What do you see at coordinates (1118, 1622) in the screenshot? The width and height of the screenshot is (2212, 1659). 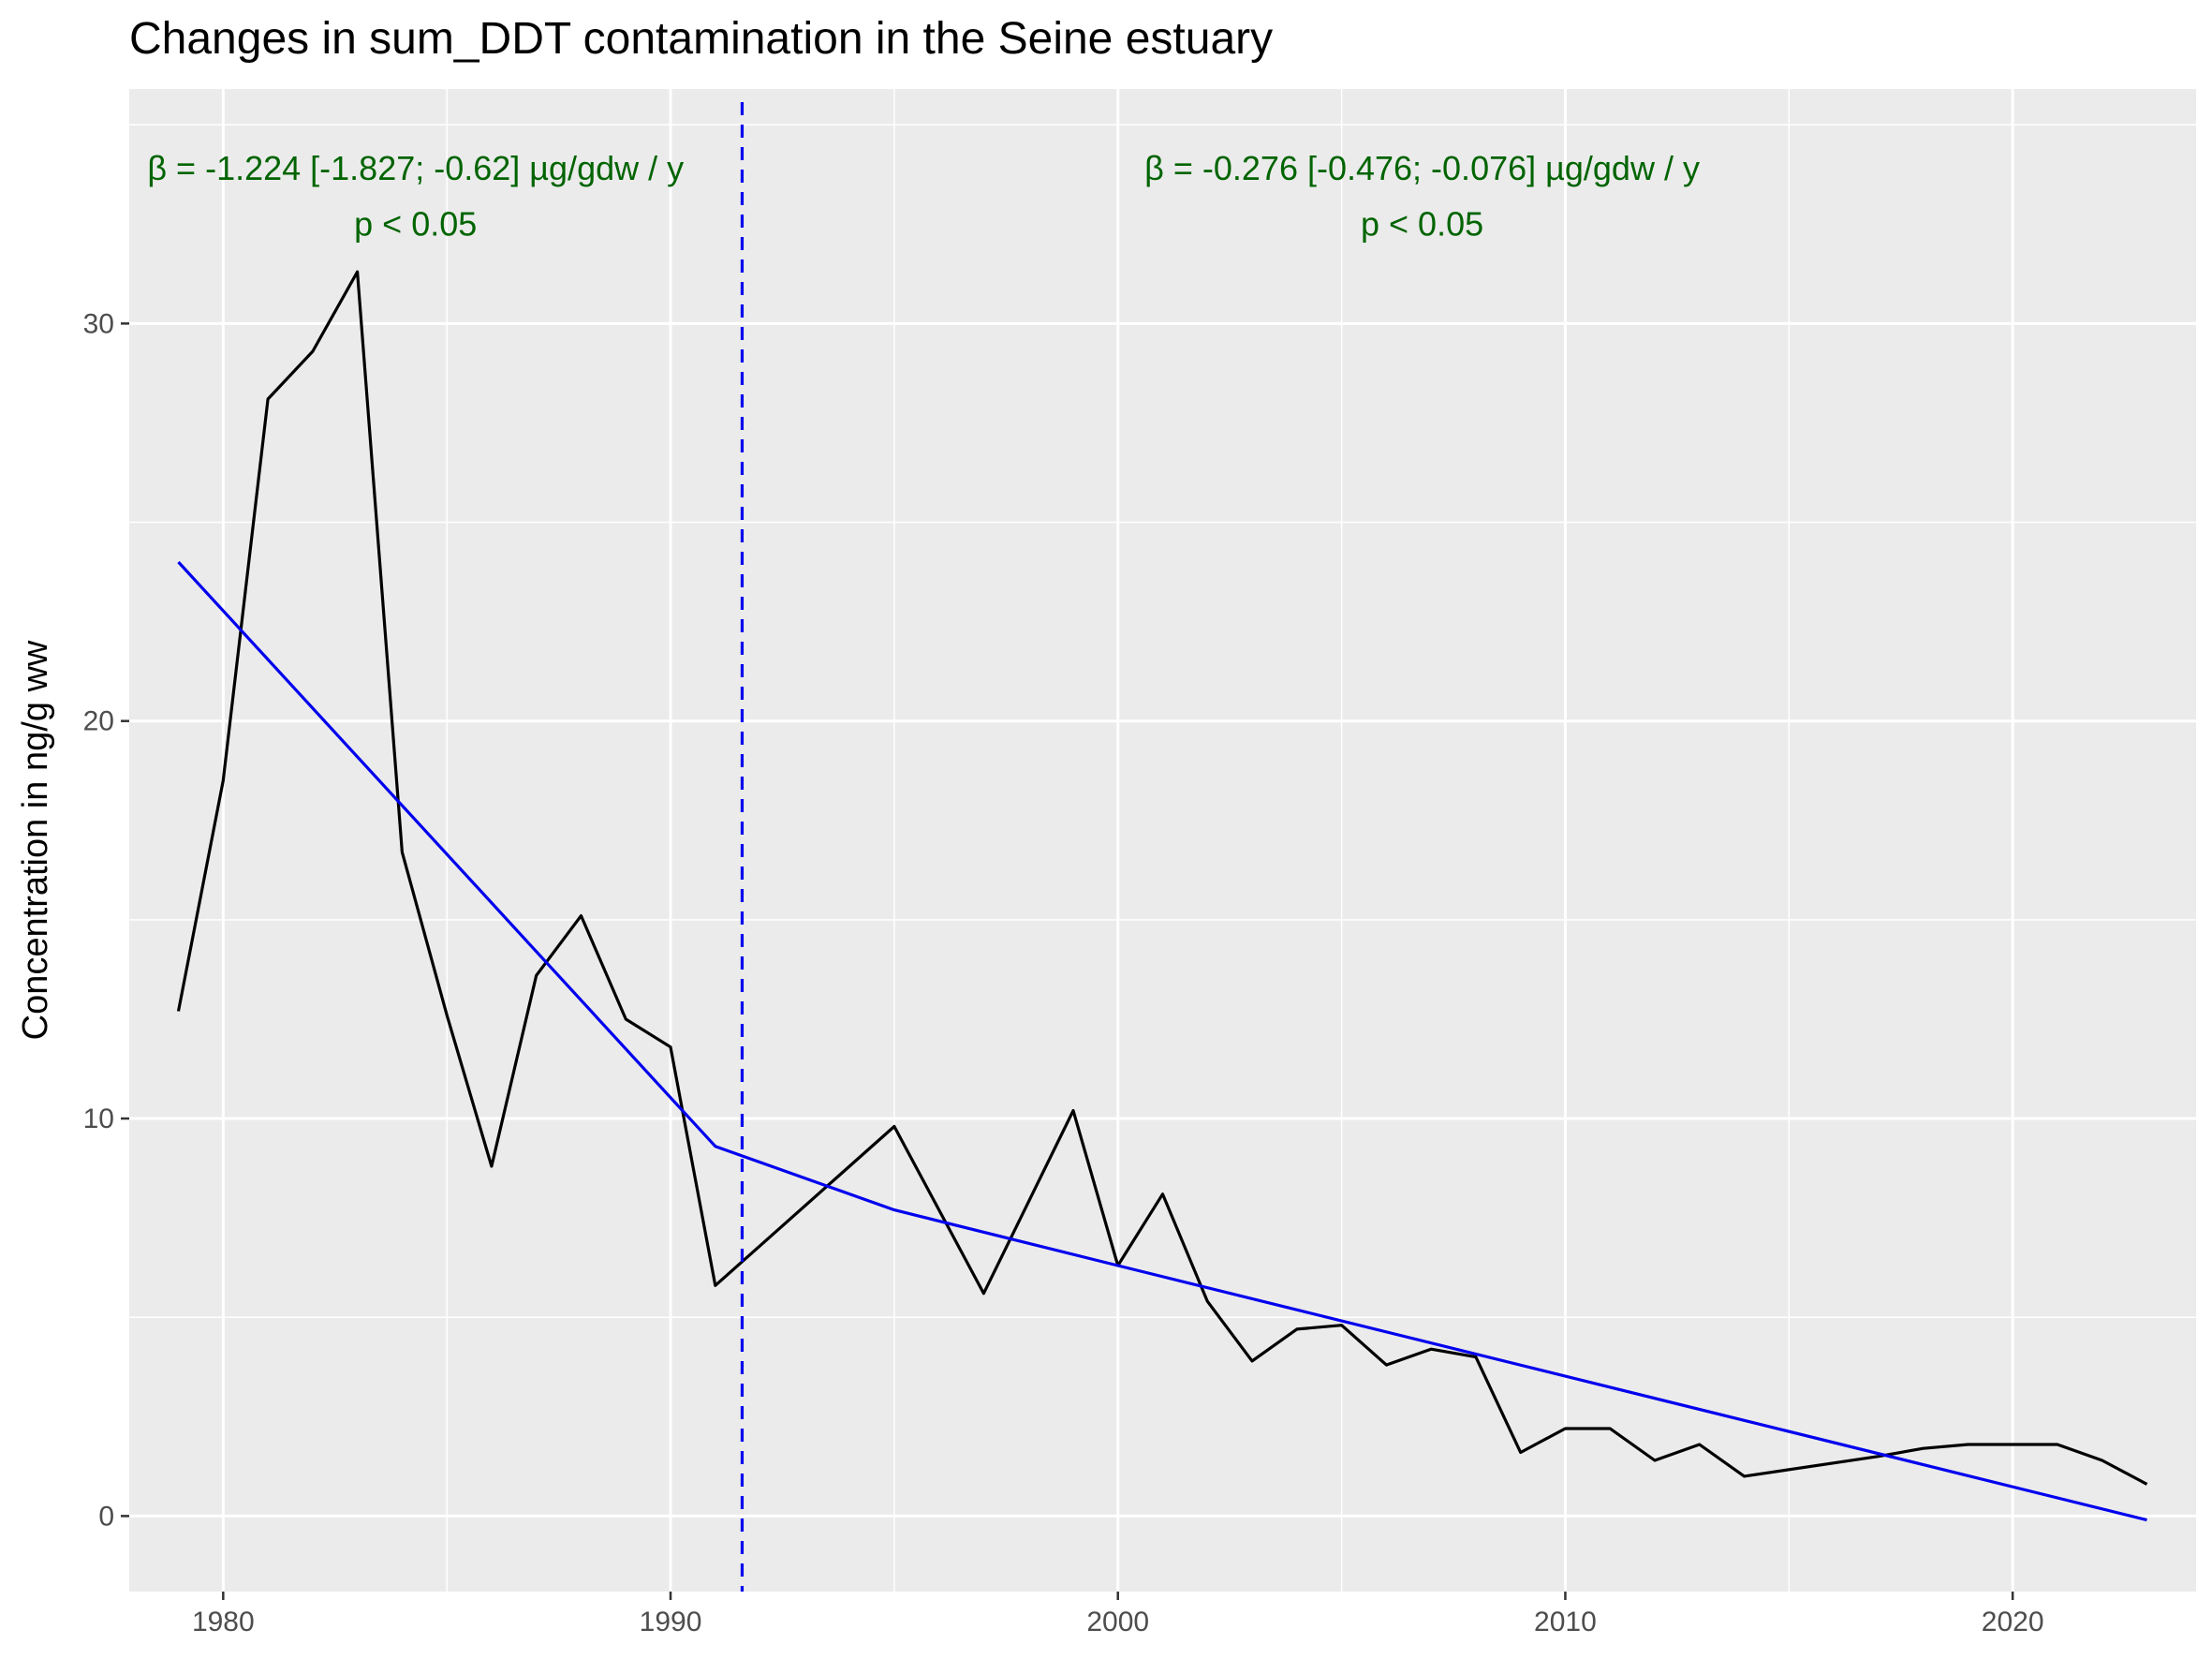 I see `x-tick-label: 2000` at bounding box center [1118, 1622].